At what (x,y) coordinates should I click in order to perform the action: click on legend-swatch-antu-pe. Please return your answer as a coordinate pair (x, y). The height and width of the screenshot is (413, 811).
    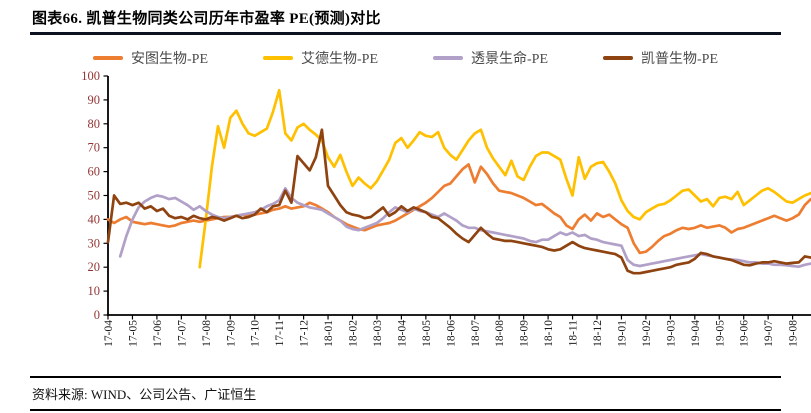
    Looking at the image, I should click on (108, 58).